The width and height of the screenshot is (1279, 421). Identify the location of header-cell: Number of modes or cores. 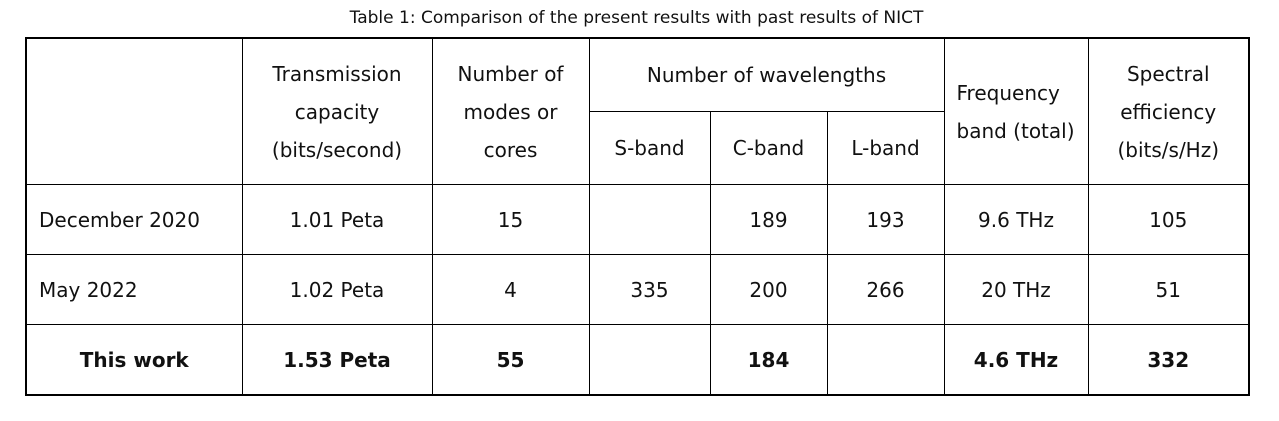
(510, 111).